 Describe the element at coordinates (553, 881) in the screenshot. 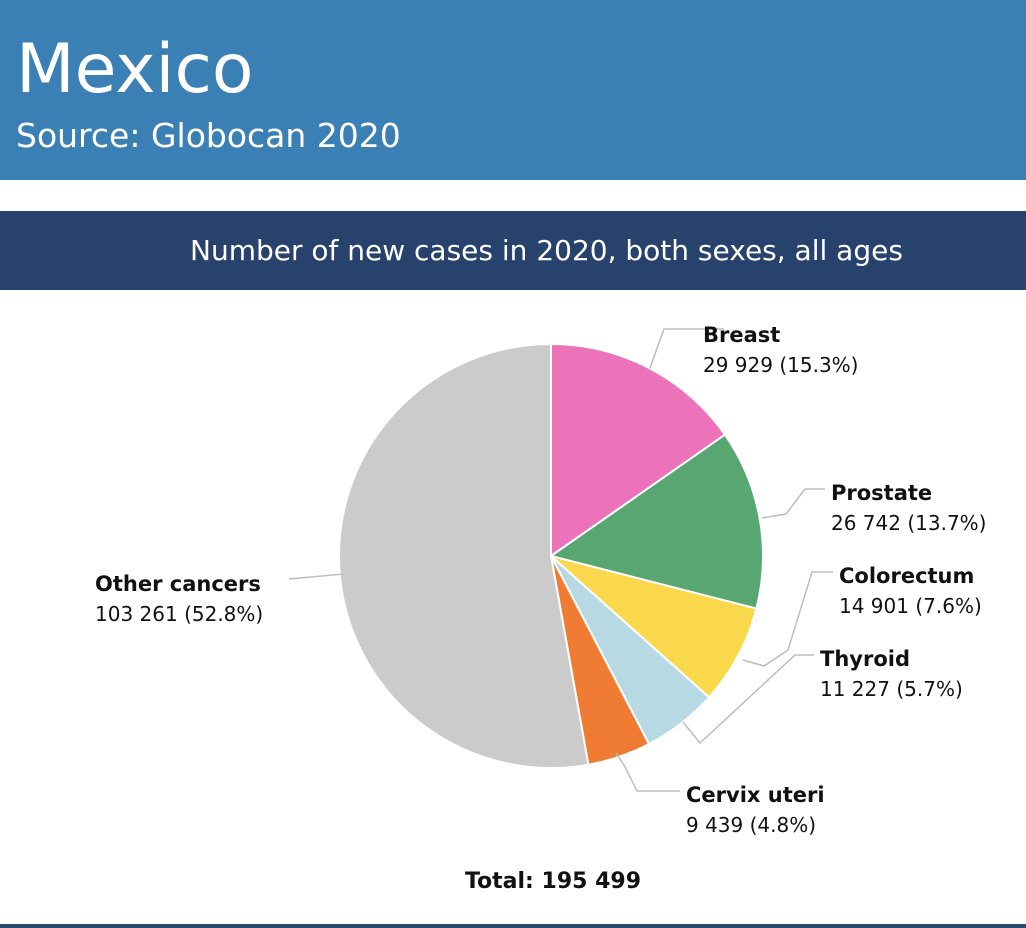

I see `total-label: Total: 195 499` at that location.